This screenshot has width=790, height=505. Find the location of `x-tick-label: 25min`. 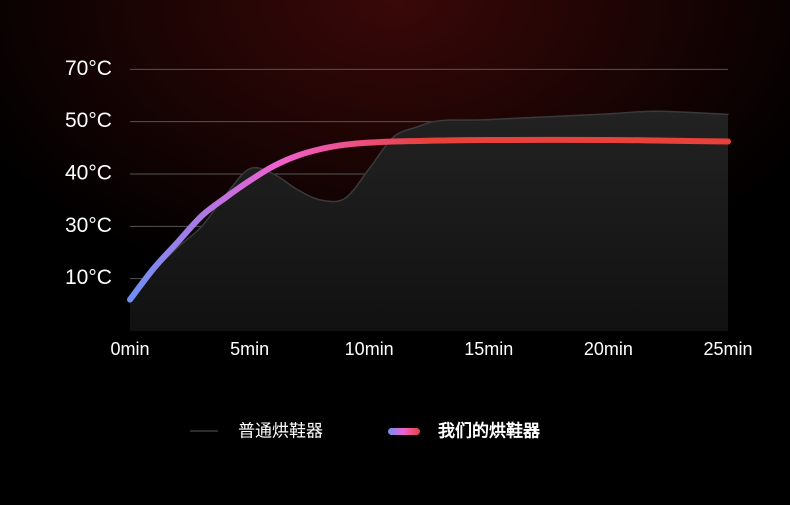

x-tick-label: 25min is located at coordinates (727, 349).